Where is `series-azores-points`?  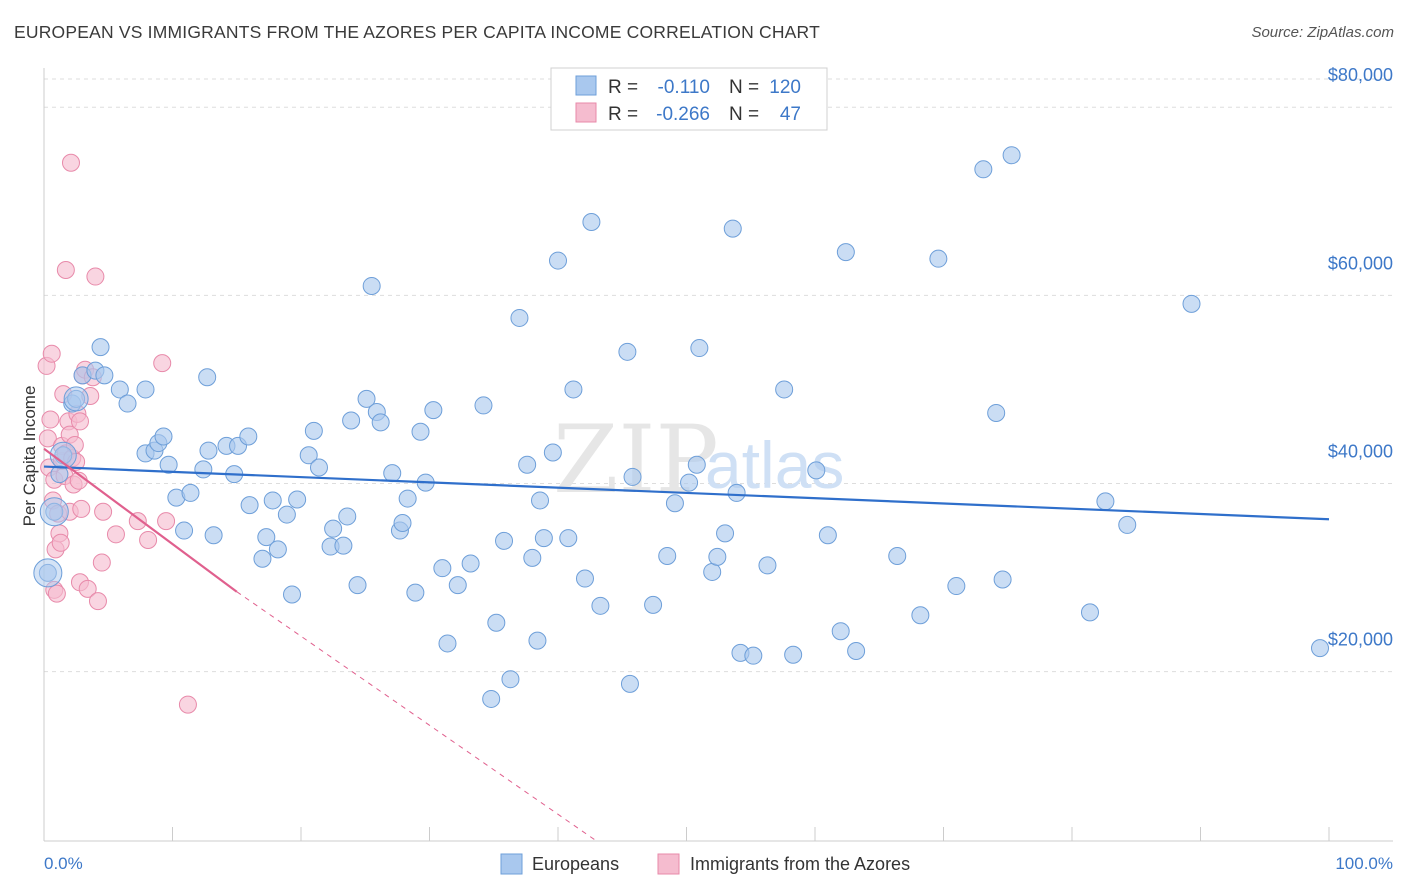 series-azores-points is located at coordinates (117, 433).